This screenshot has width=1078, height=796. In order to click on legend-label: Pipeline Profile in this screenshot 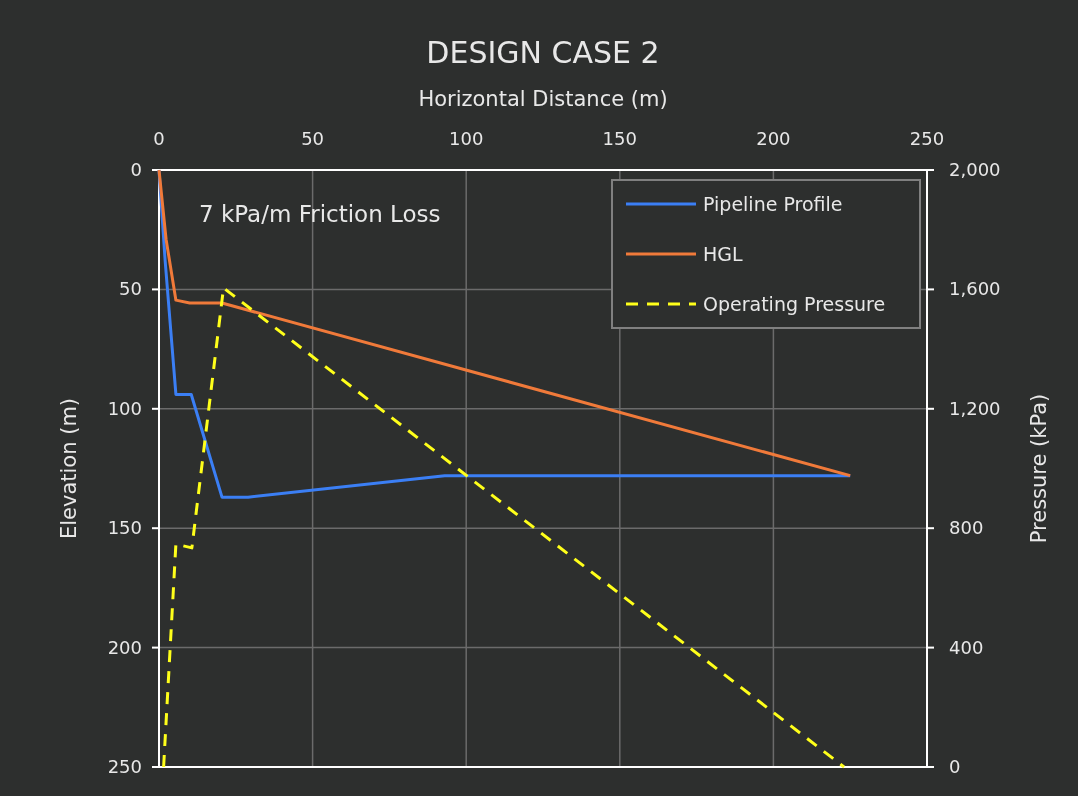, I will do `click(773, 204)`.